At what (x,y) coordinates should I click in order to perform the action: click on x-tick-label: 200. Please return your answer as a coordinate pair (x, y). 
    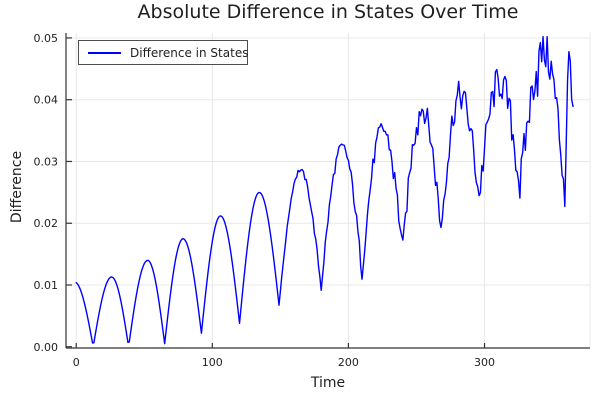
    Looking at the image, I should click on (348, 362).